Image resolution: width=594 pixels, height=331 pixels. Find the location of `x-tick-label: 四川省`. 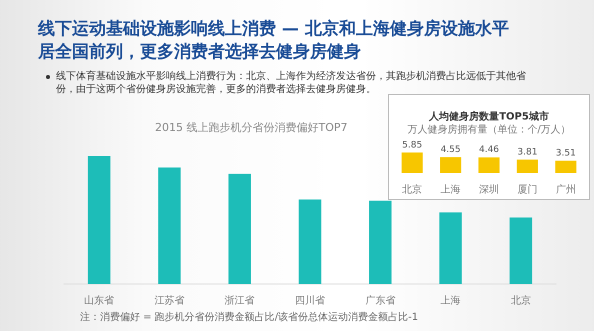

x-tick-label: 四川省 is located at coordinates (310, 300).